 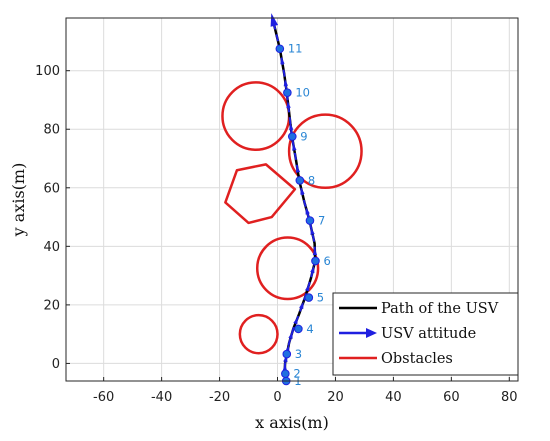 I want to click on y-tick-label: 60, so click(x=51, y=188).